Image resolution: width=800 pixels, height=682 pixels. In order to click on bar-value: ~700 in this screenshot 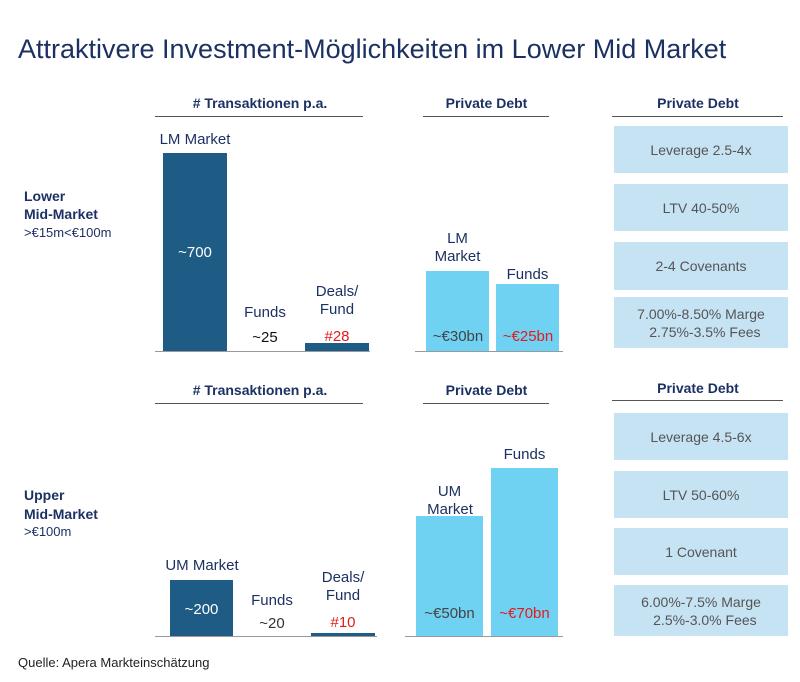, I will do `click(195, 252)`.